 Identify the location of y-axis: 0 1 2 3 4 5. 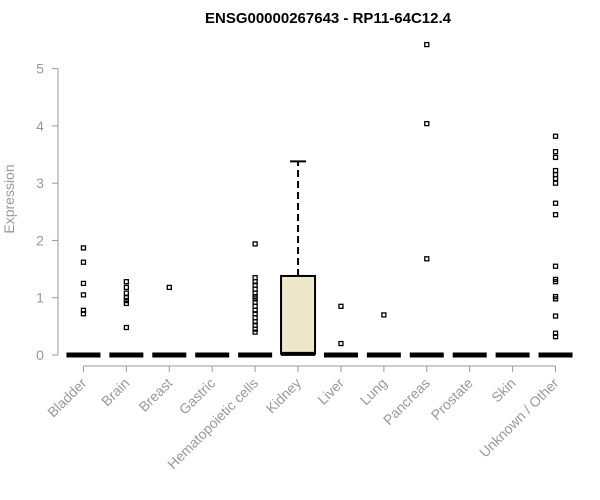
(47, 212).